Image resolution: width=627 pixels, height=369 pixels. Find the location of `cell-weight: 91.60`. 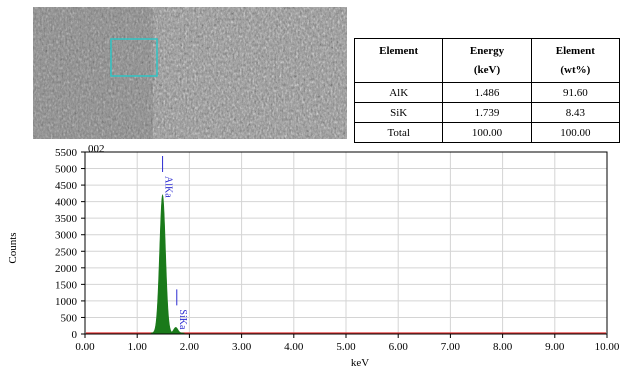

cell-weight: 91.60 is located at coordinates (575, 92).